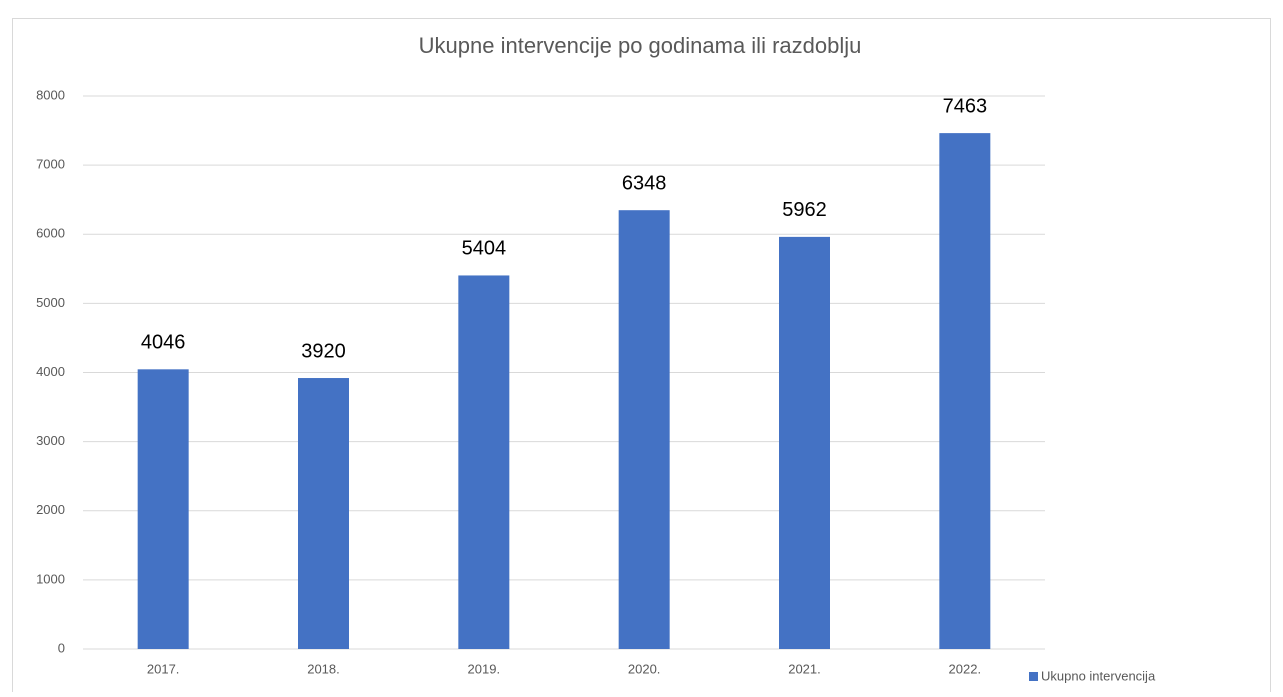  I want to click on y-tick-label: 3000, so click(50, 440).